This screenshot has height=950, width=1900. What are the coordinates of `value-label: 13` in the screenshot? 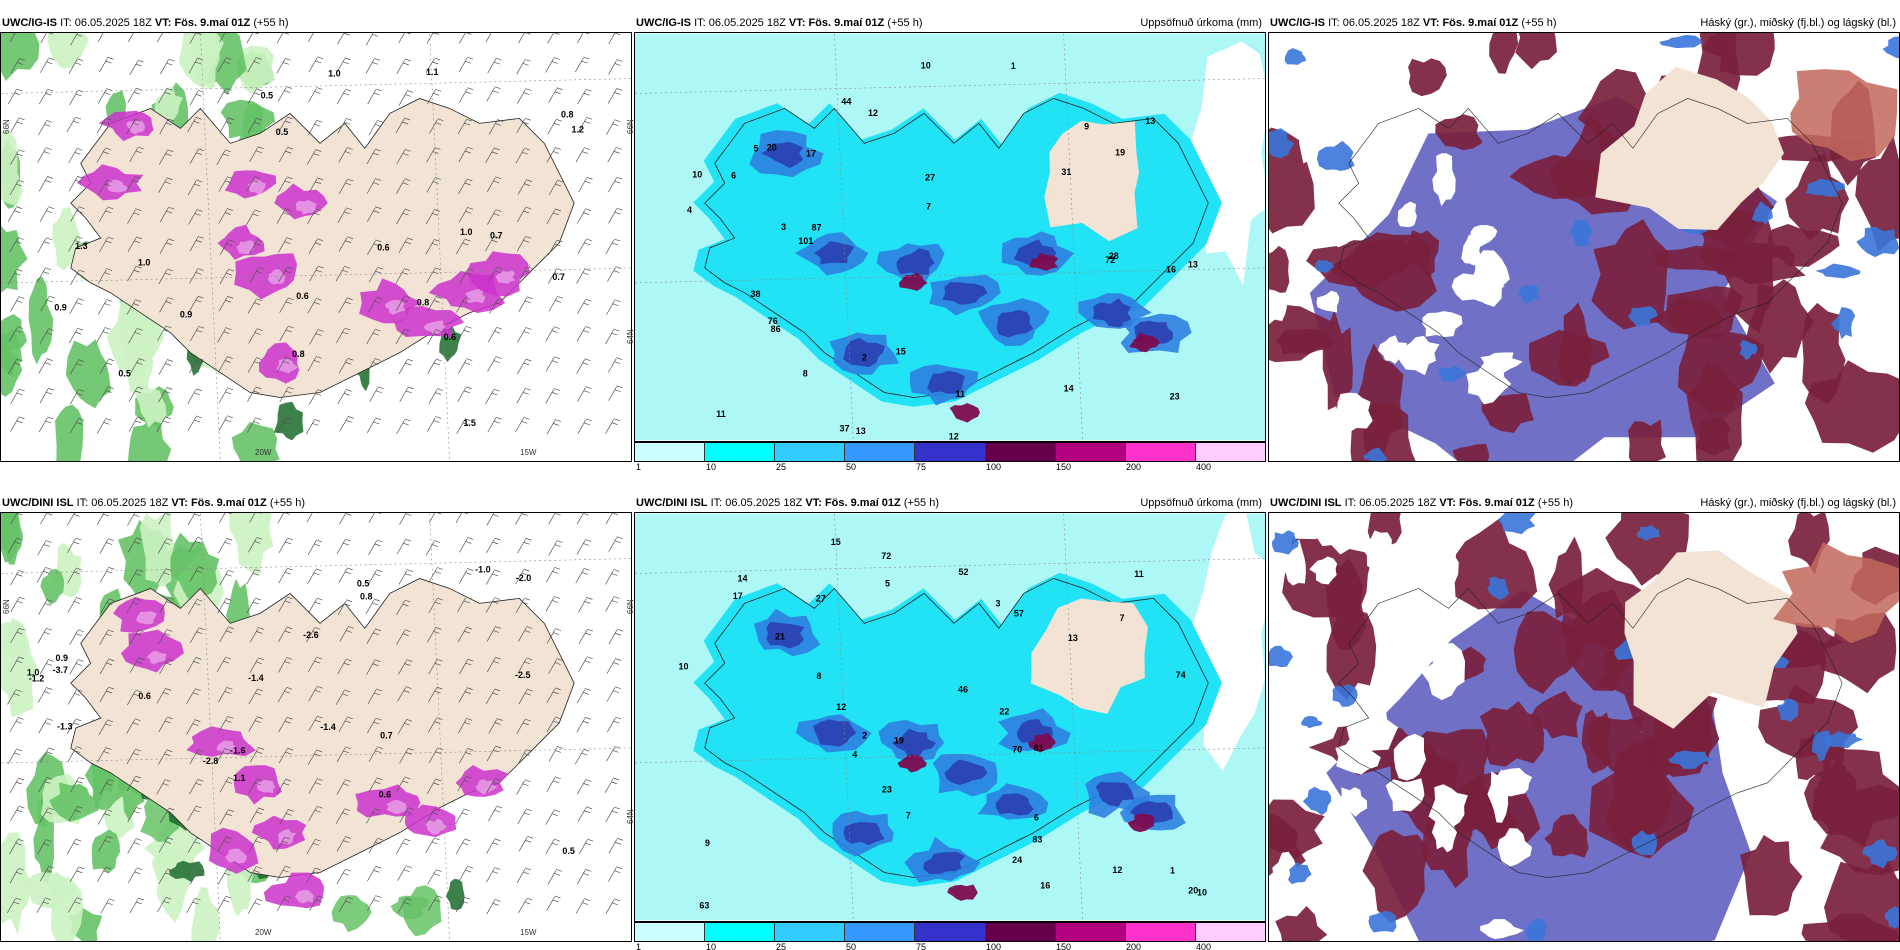 It's located at (1073, 638).